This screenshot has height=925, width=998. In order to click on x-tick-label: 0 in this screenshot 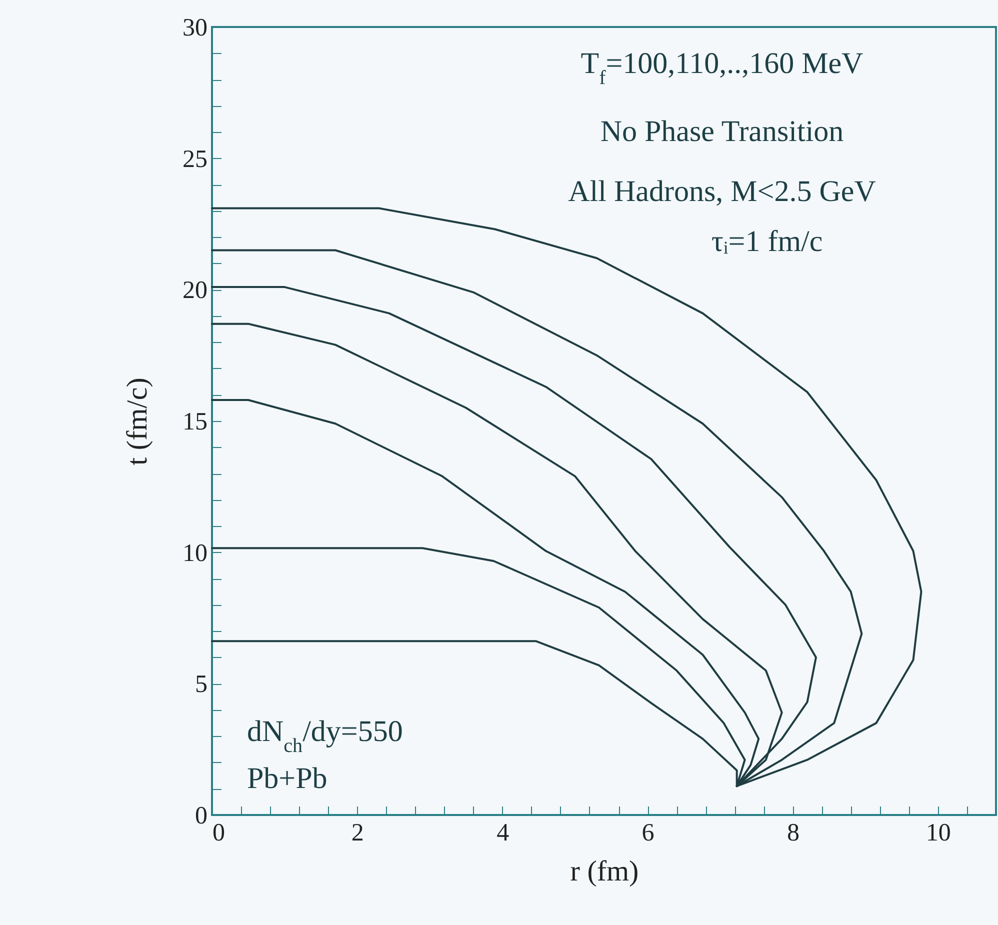, I will do `click(218, 833)`.